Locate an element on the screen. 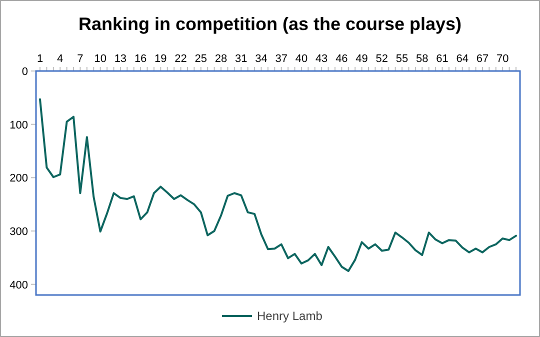  chart-title: Ranking in competition (as the course plays) is located at coordinates (270, 24).